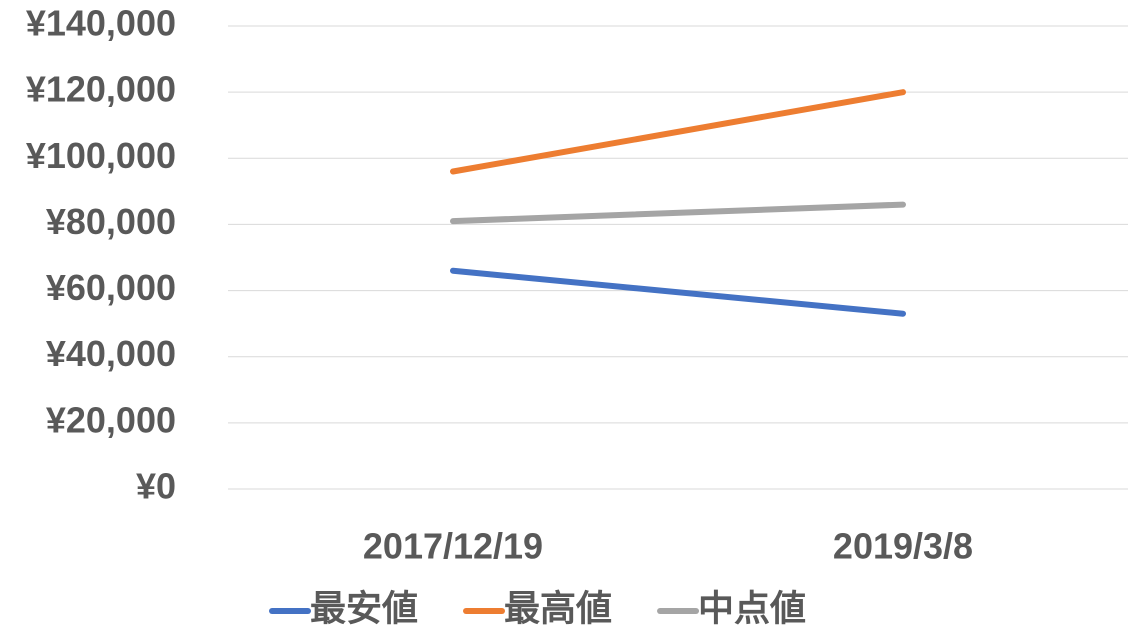 The image size is (1136, 643). Describe the element at coordinates (156, 486) in the screenshot. I see `y-tick-label: ¥0` at that location.